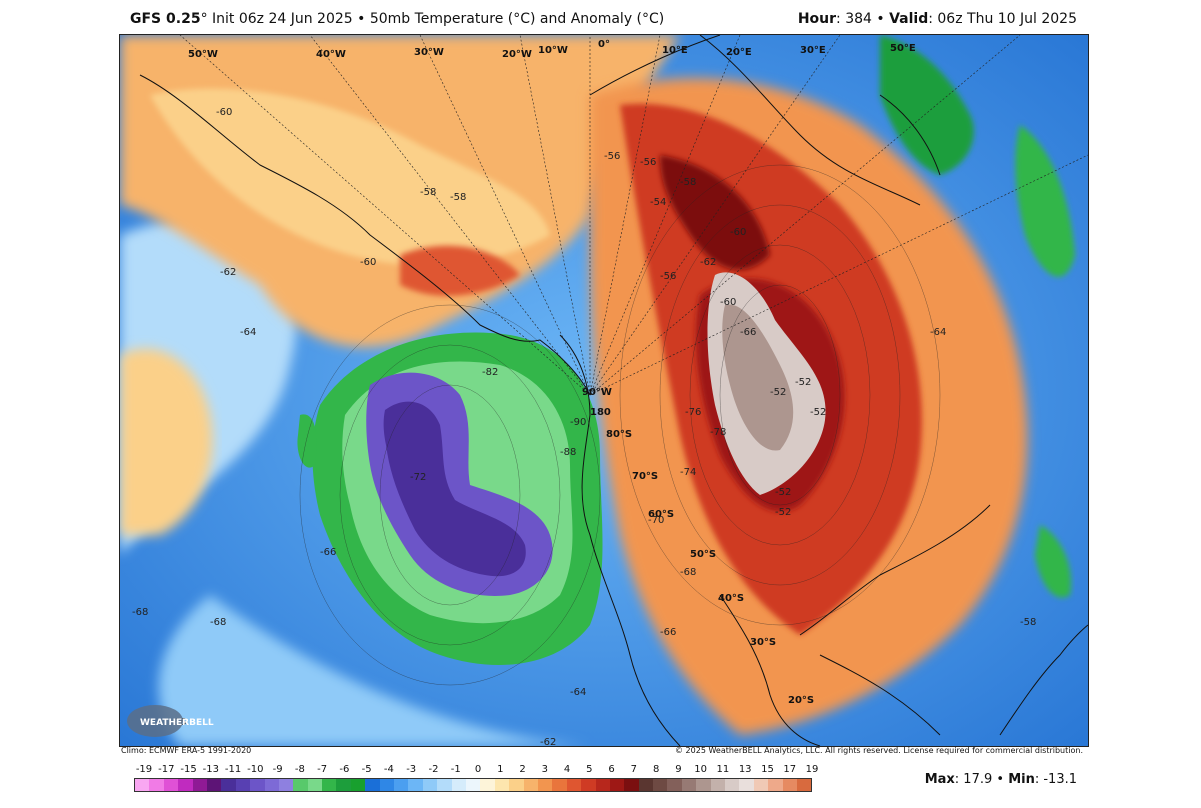 The height and width of the screenshot is (808, 1201). What do you see at coordinates (344, 769) in the screenshot?
I see `legend-tick: -6` at bounding box center [344, 769].